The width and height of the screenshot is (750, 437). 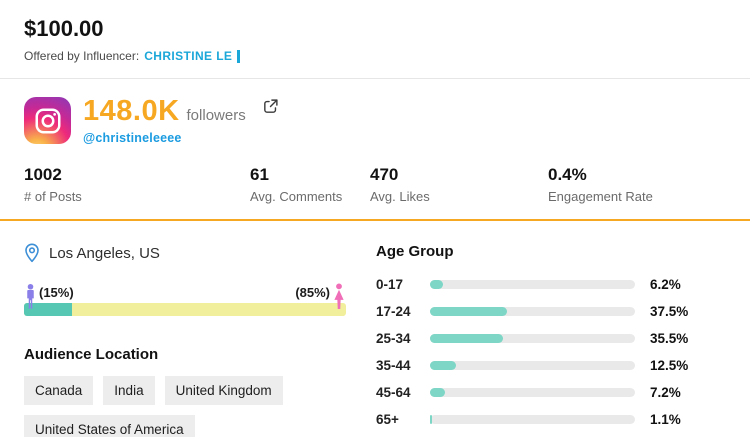 I want to click on cursor-bar-icon, so click(x=239, y=56).